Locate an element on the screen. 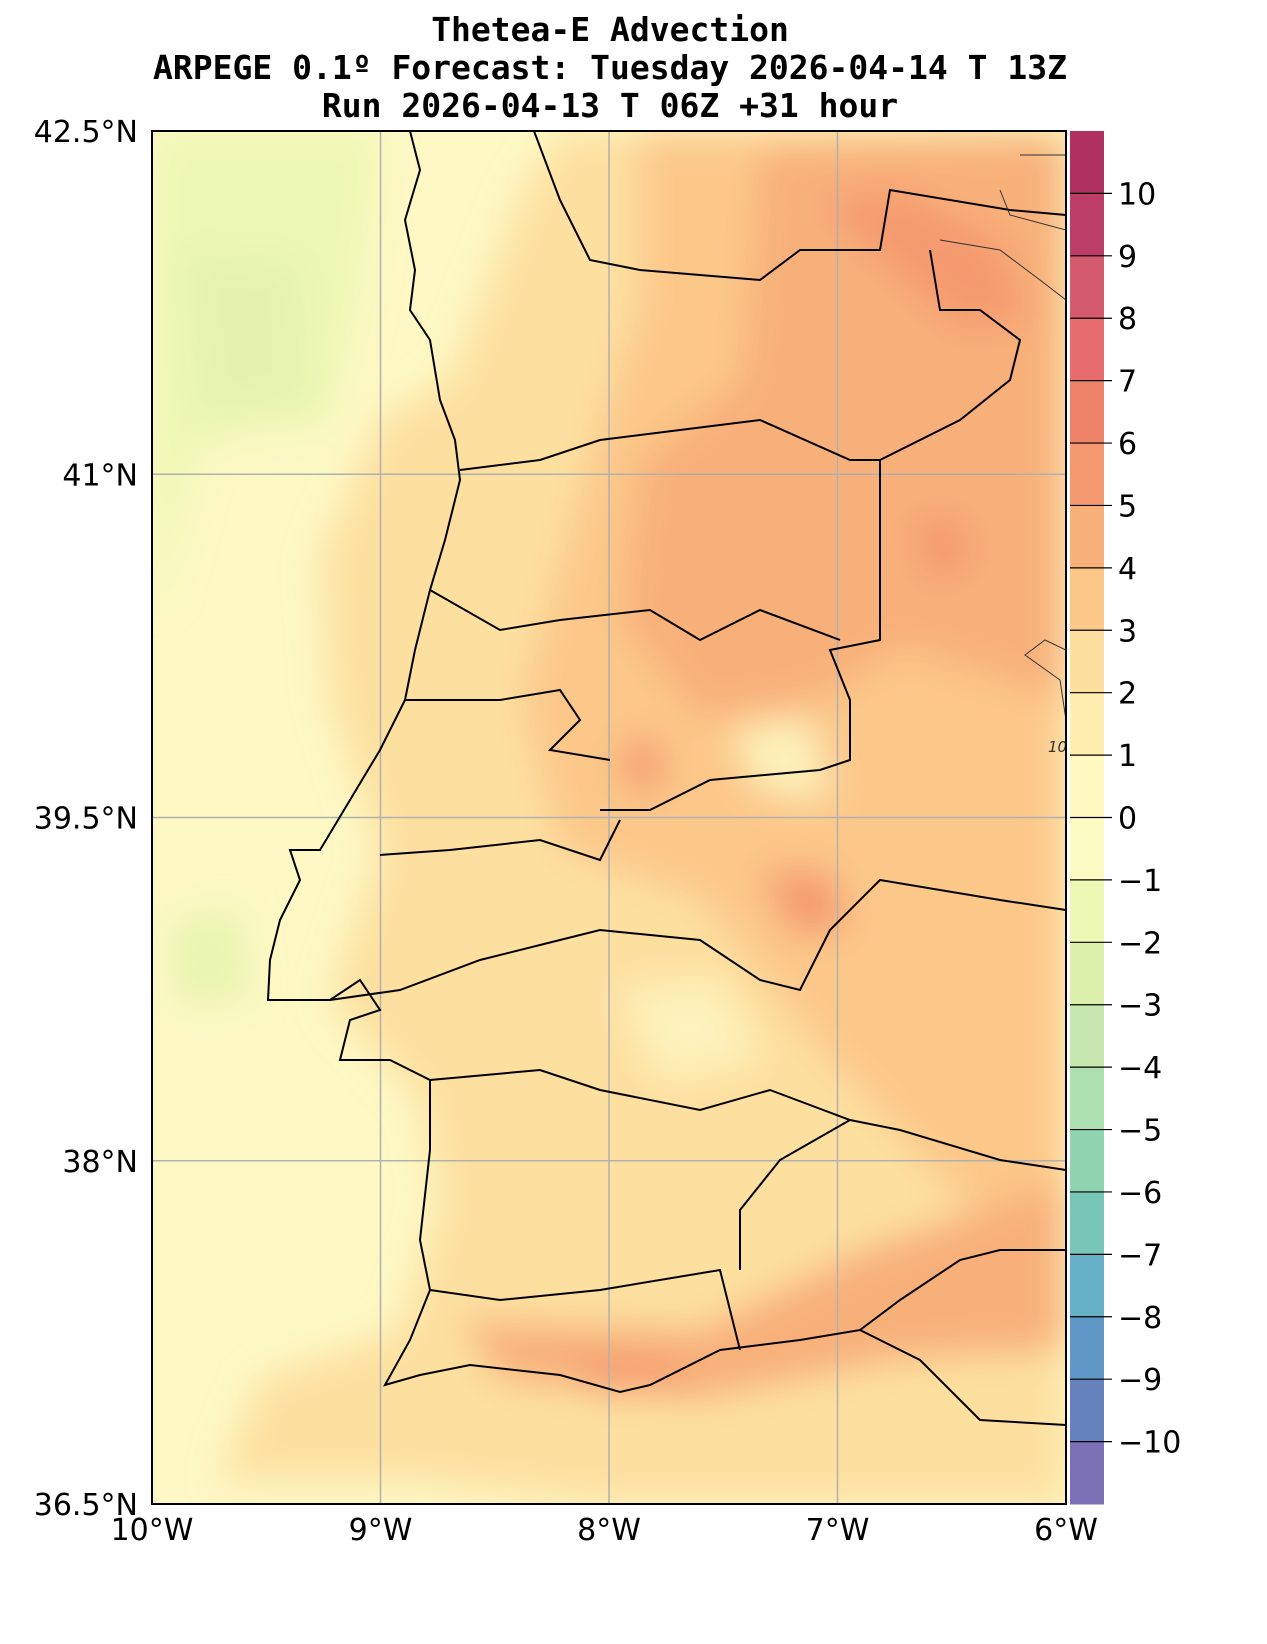  y-axis: 42.5°N 41°N 39.5°N 38°N 36.5°N is located at coordinates (86, 819).